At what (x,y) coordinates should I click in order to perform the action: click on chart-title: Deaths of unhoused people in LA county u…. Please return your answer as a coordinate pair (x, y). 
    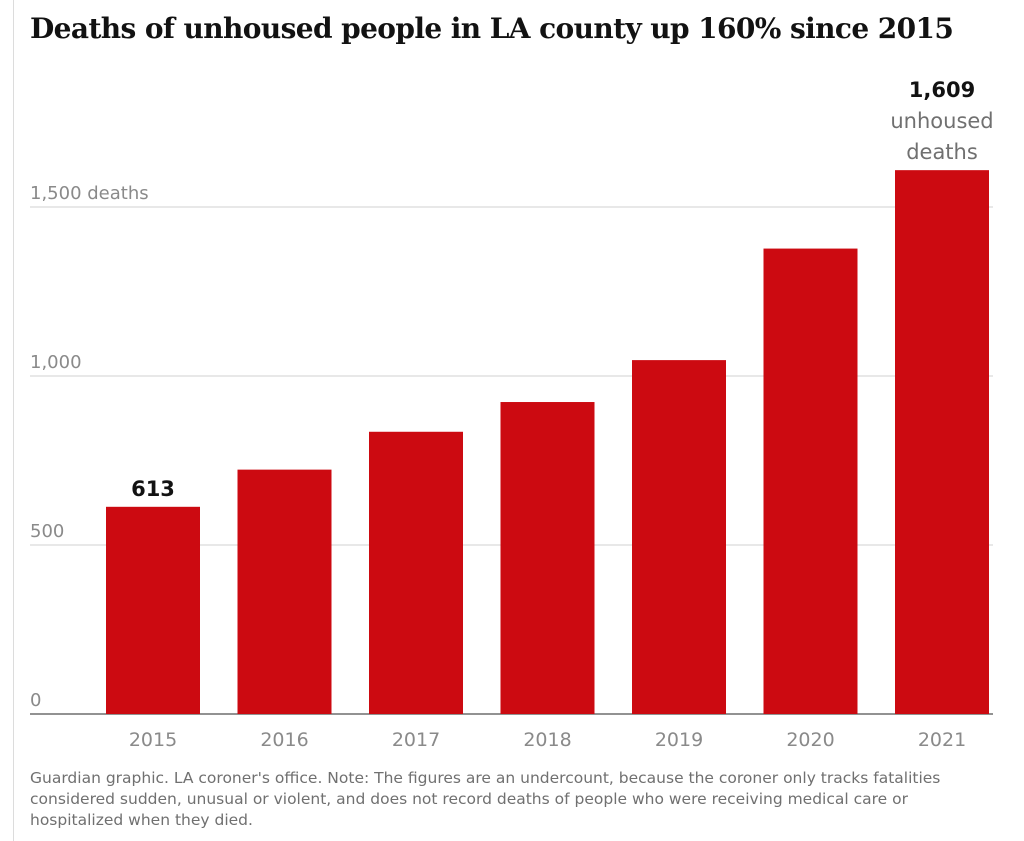
    Looking at the image, I should click on (492, 28).